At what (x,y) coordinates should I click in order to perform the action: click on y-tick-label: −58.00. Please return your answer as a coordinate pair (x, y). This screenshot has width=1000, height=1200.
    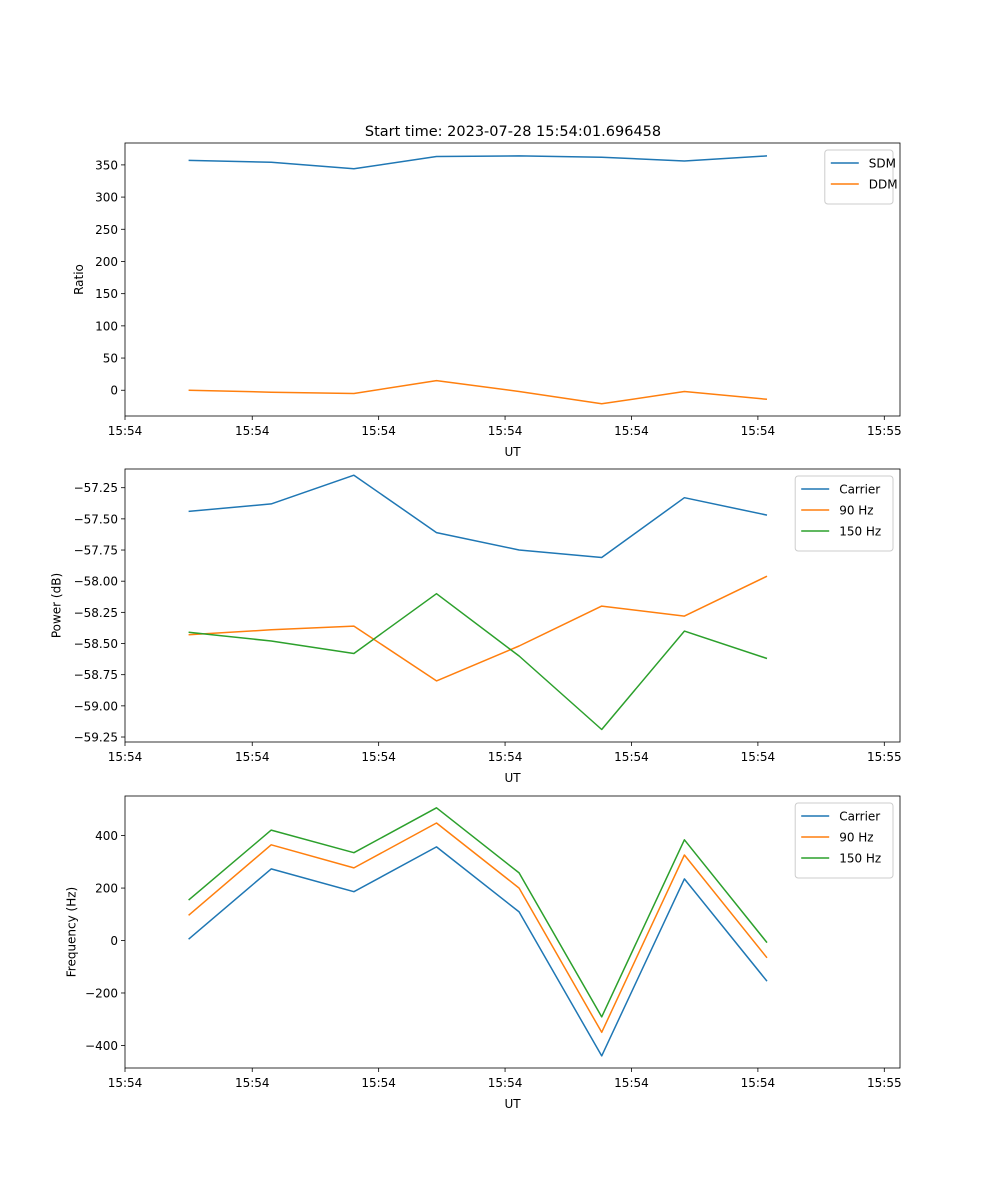
    Looking at the image, I should click on (96, 582).